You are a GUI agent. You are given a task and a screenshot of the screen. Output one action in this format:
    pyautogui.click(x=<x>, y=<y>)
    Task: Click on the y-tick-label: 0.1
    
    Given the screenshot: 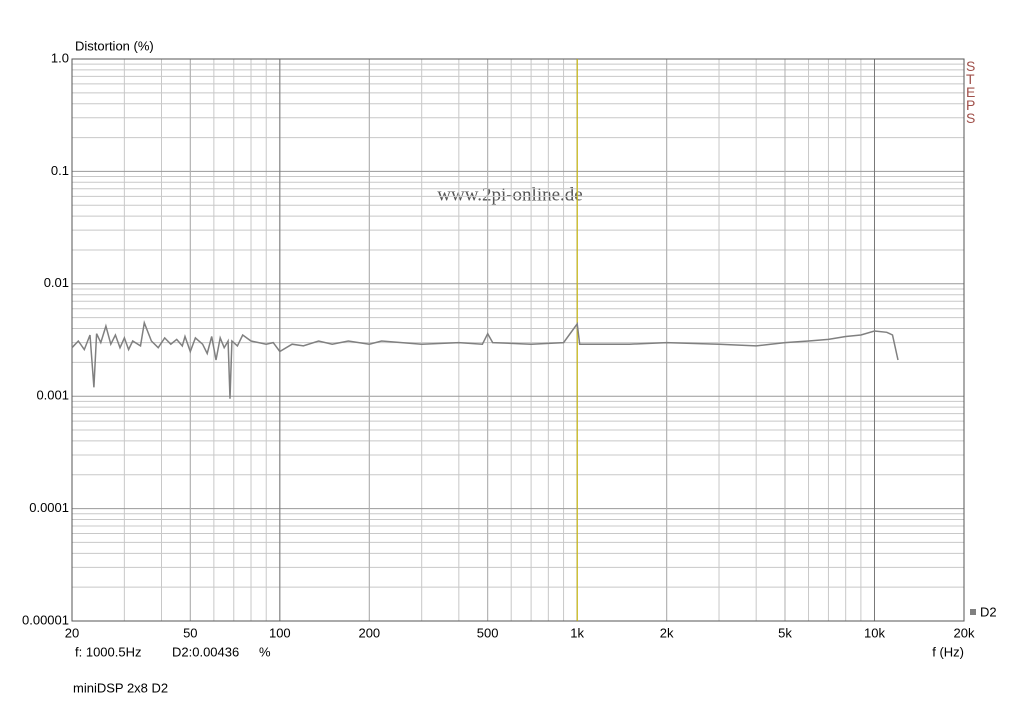 What is the action you would take?
    pyautogui.click(x=60, y=170)
    